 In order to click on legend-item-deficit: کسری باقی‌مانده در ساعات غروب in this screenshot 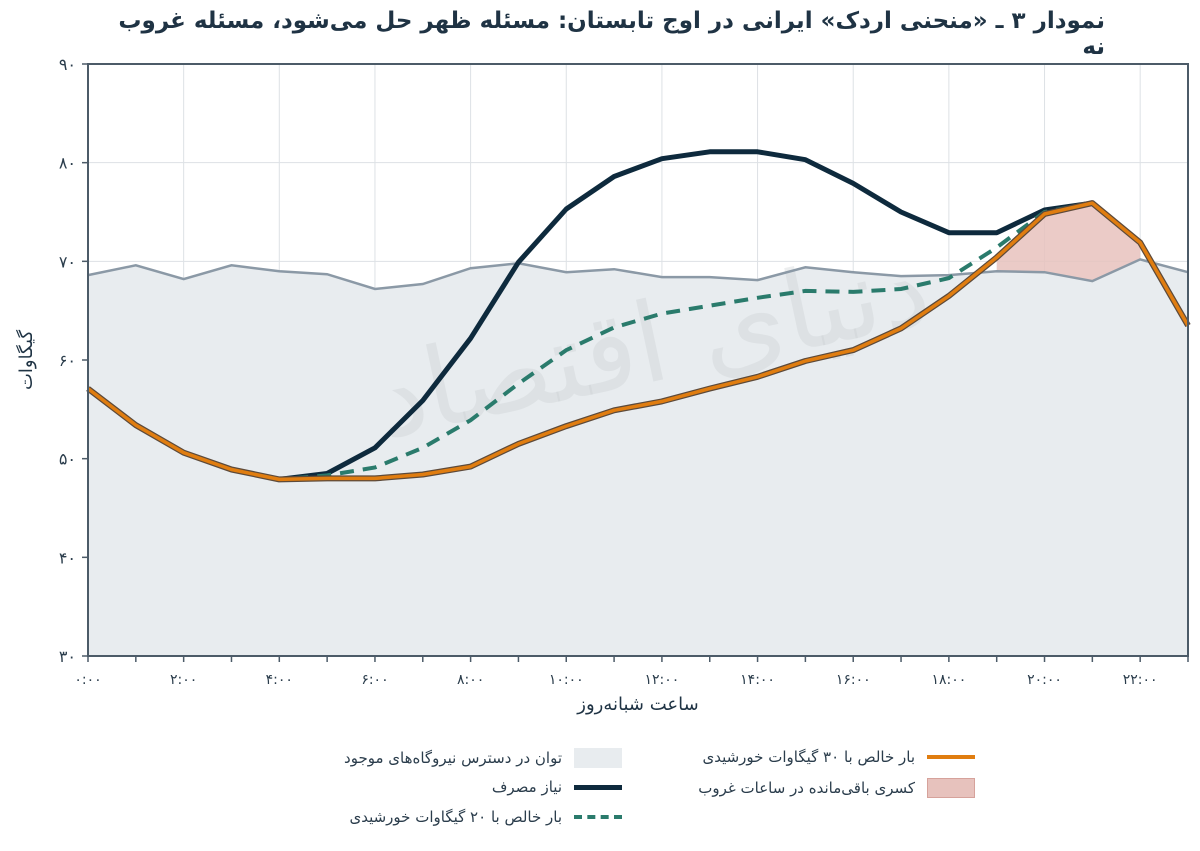, I will do `click(836, 788)`.